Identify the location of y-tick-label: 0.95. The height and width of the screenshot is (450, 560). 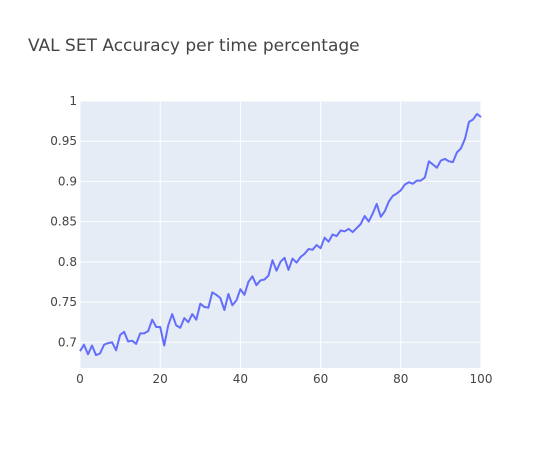
(63, 141).